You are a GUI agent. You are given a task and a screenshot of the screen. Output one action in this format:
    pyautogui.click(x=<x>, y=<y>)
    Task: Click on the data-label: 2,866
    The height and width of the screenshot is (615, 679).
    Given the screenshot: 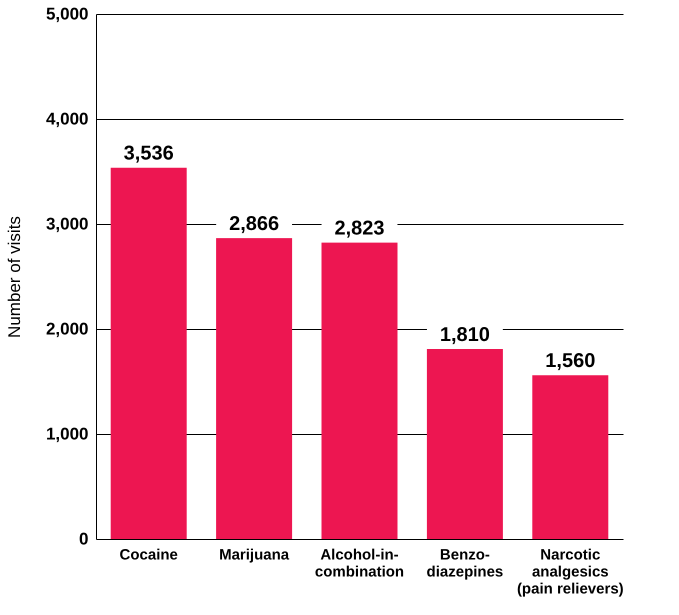 What is the action you would take?
    pyautogui.click(x=254, y=224)
    